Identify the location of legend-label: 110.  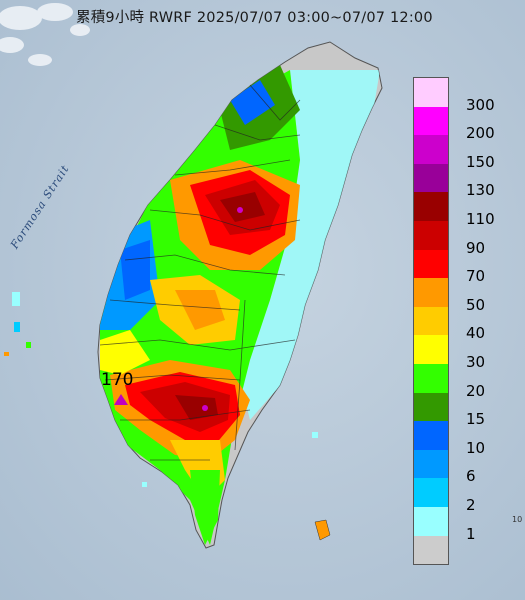
(480, 219).